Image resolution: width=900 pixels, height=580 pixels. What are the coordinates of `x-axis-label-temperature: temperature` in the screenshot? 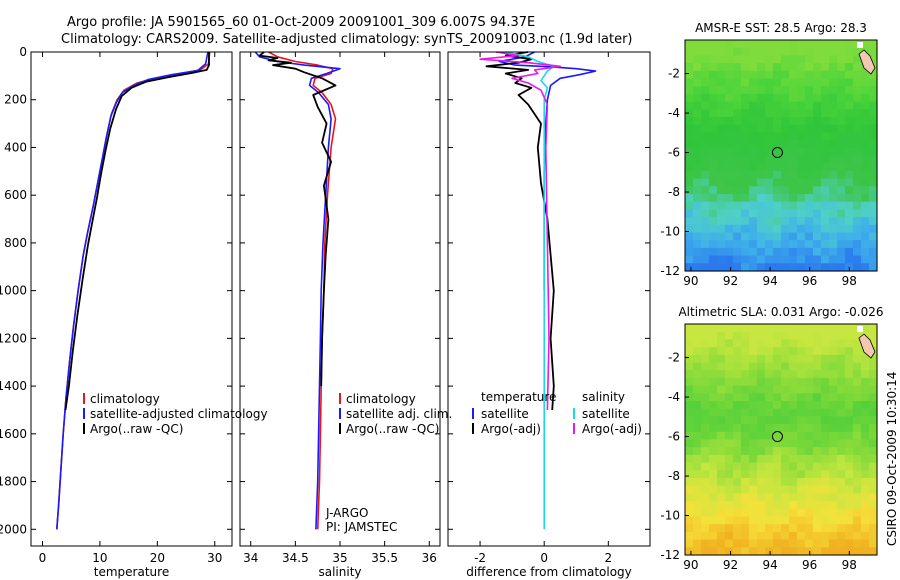 It's located at (131, 572).